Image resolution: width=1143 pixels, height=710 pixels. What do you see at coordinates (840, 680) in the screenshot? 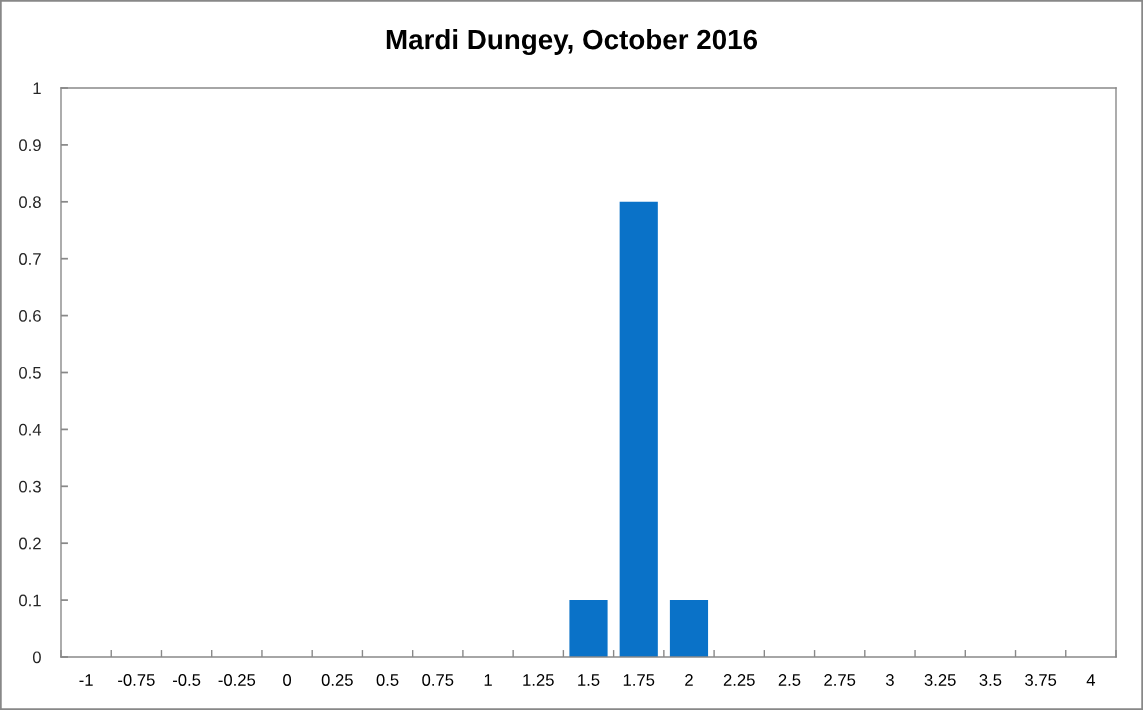
I see `x-tick-label: 2.75` at bounding box center [840, 680].